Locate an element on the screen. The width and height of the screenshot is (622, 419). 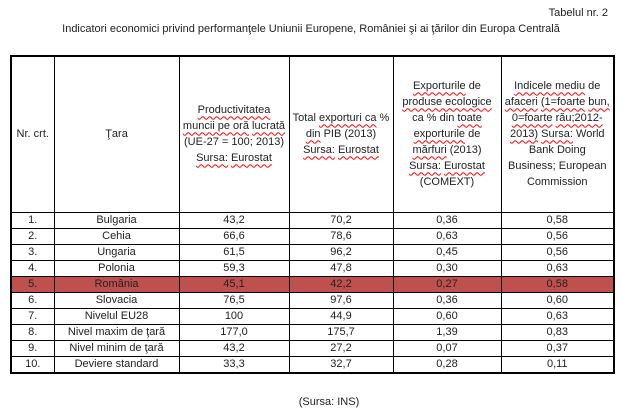
cell-exports-gdp: 27,2 is located at coordinates (341, 348).